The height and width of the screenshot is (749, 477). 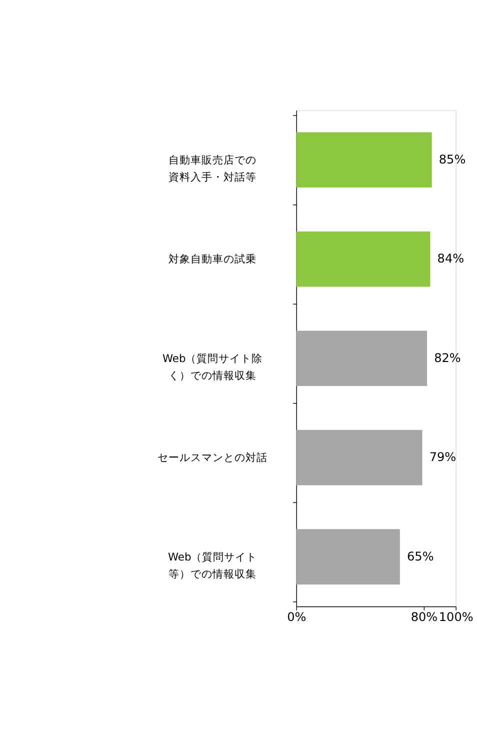 What do you see at coordinates (212, 259) in the screenshot?
I see `y-tick-label: 対象自動車の試乗` at bounding box center [212, 259].